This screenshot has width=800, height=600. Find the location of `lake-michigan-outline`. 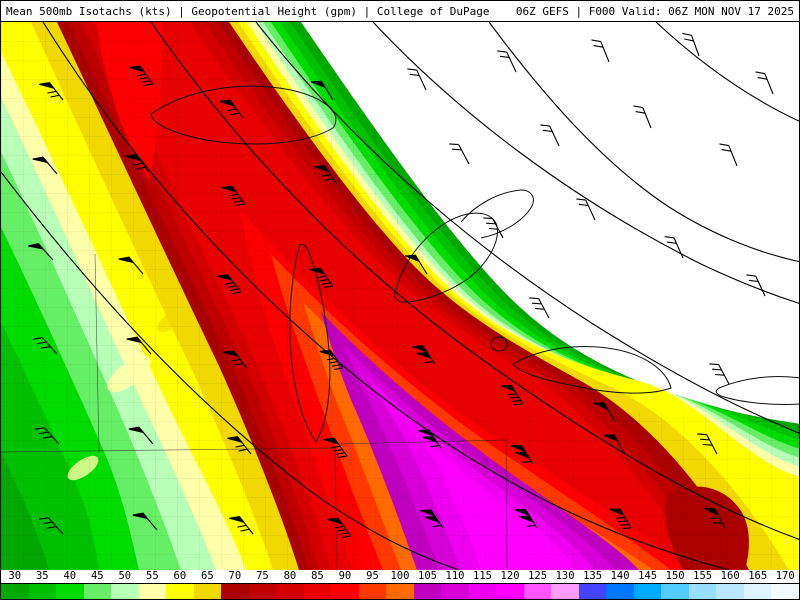

lake-michigan-outline is located at coordinates (310, 343).